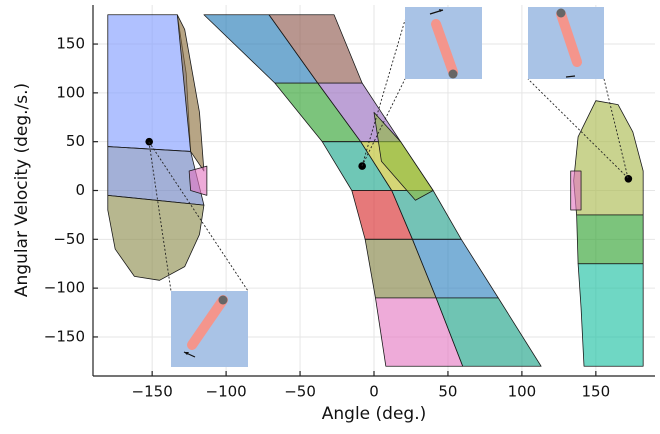  What do you see at coordinates (152, 392) in the screenshot?
I see `x-tick-label: −150` at bounding box center [152, 392].